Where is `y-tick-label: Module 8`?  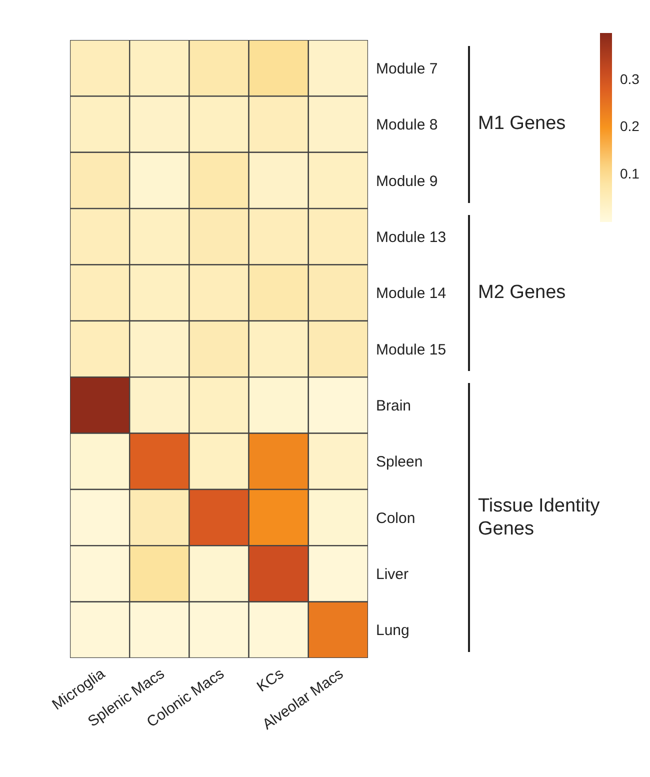 y-tick-label: Module 8 is located at coordinates (407, 125).